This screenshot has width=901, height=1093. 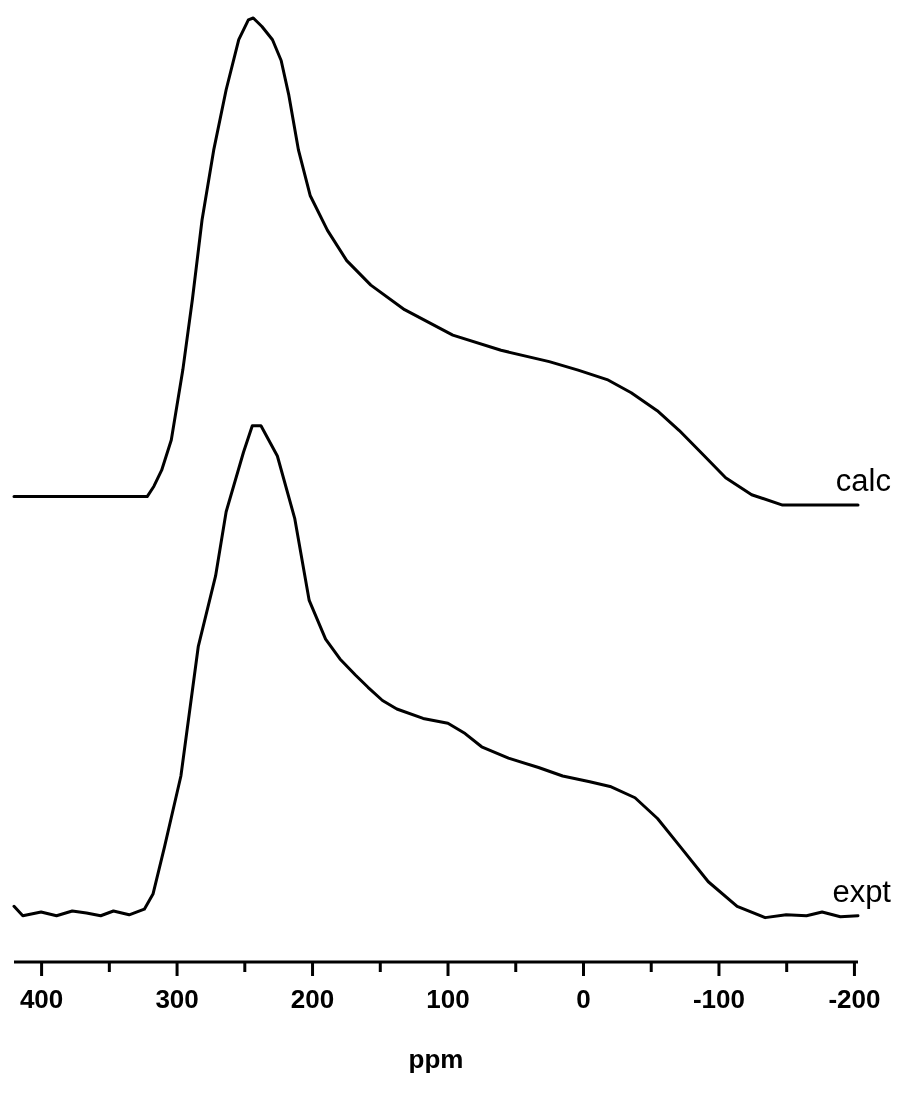 I want to click on x-axis-title: ppm, so click(x=436, y=1059).